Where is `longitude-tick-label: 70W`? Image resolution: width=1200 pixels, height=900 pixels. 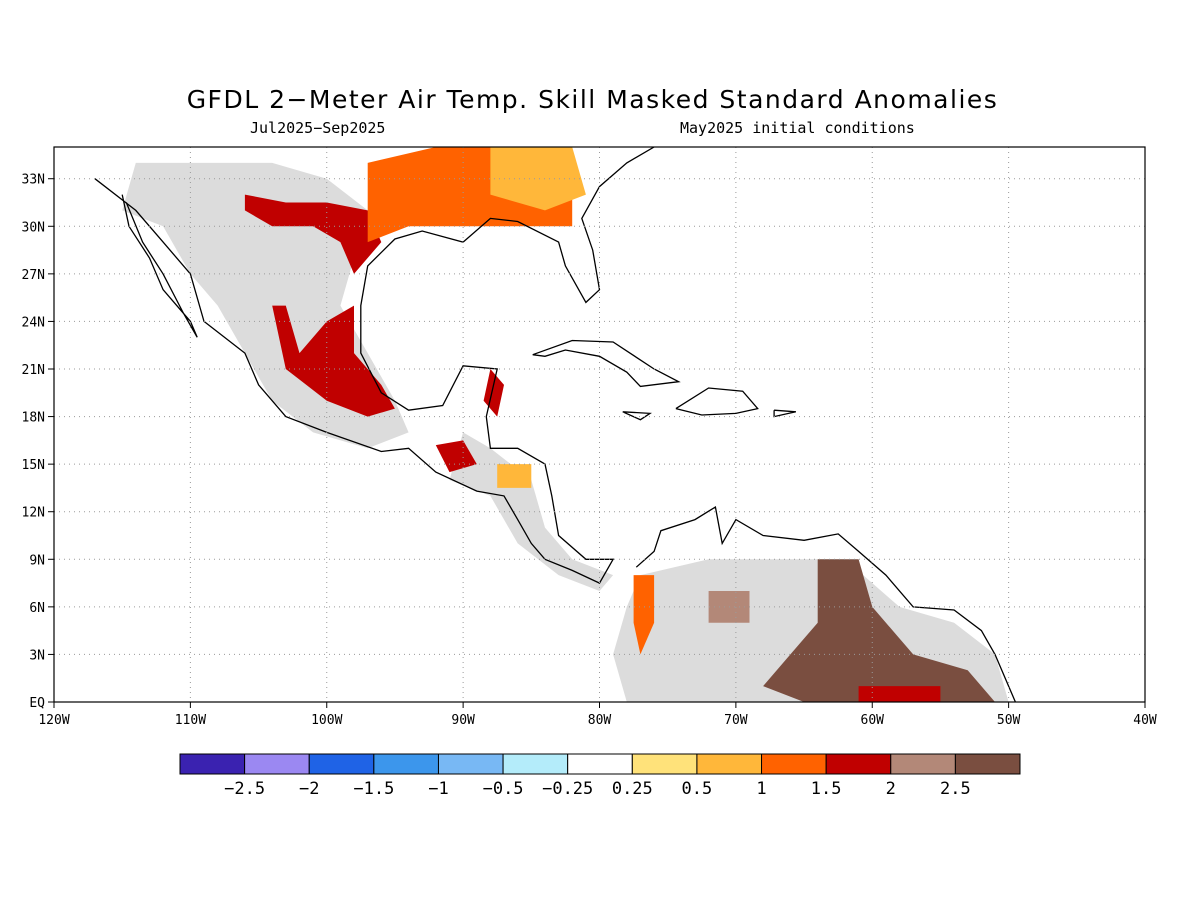 longitude-tick-label: 70W is located at coordinates (736, 720).